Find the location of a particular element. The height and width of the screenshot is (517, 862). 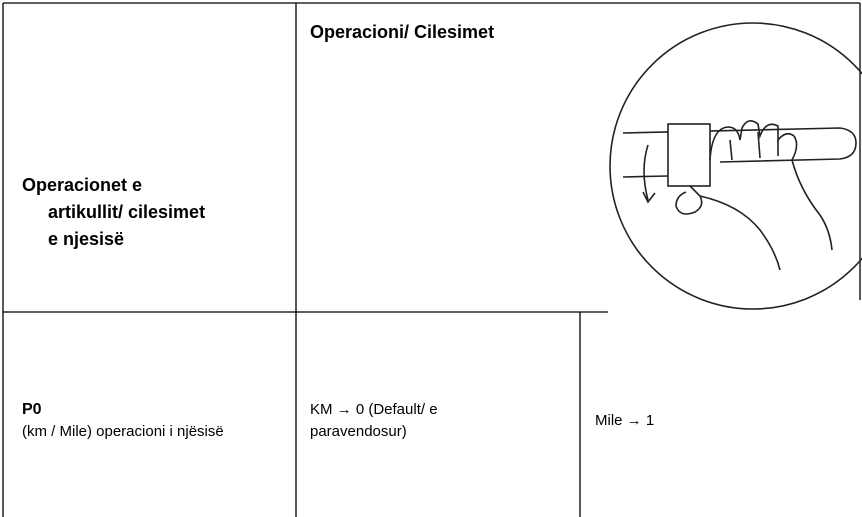

header-left-line: e njesisë is located at coordinates (86, 239).